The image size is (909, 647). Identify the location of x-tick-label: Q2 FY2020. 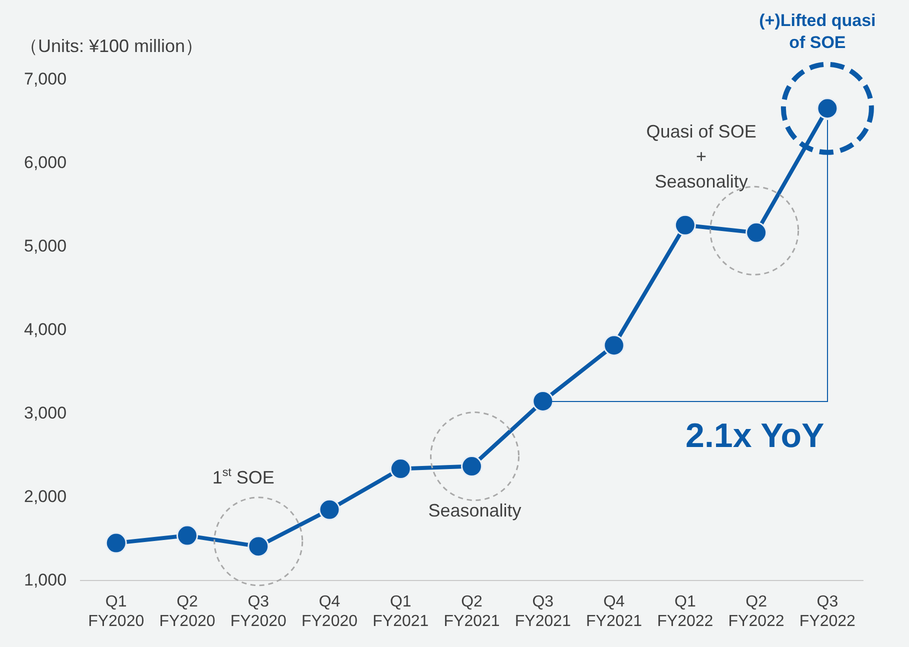
(187, 612).